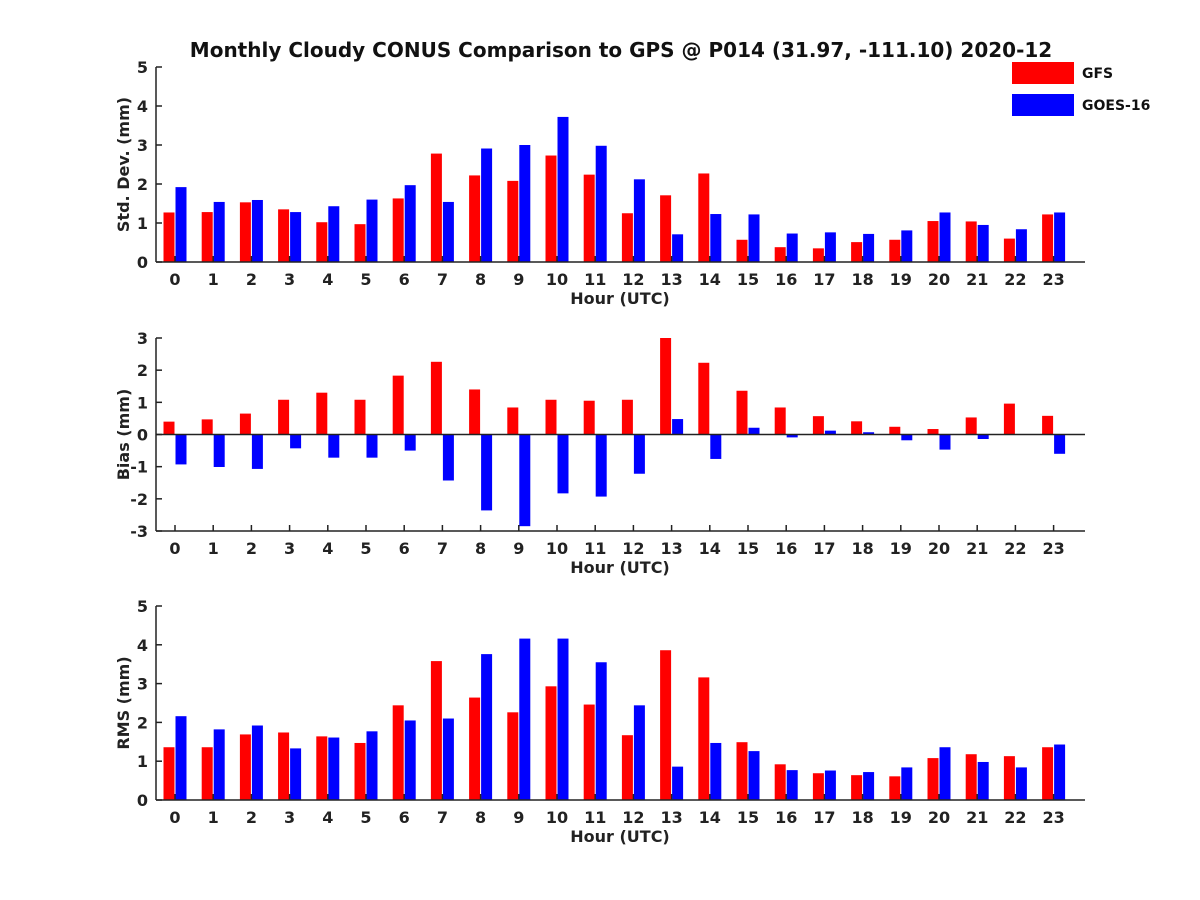 This screenshot has width=1200, height=900. What do you see at coordinates (142, 67) in the screenshot?
I see `y-tick-label: 5` at bounding box center [142, 67].